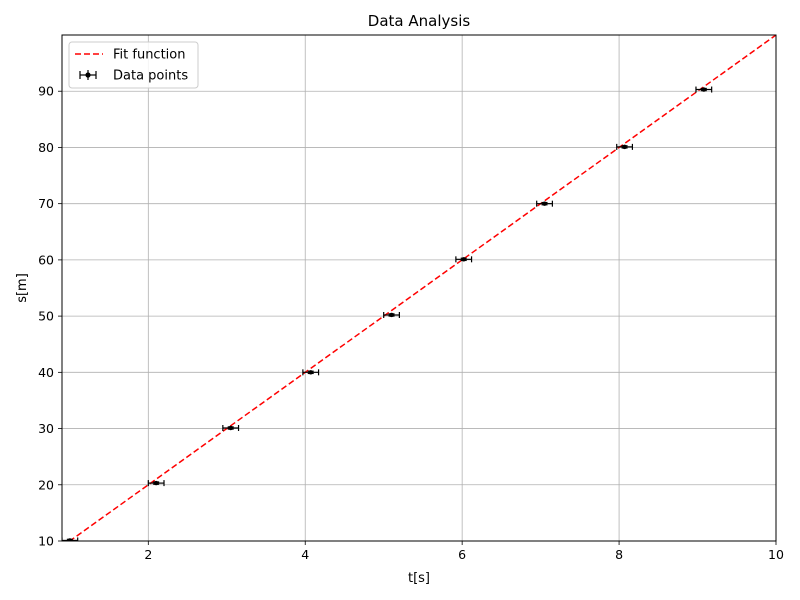 This screenshot has height=600, width=800. Describe the element at coordinates (462, 554) in the screenshot. I see `x-tick-label: 6` at that location.